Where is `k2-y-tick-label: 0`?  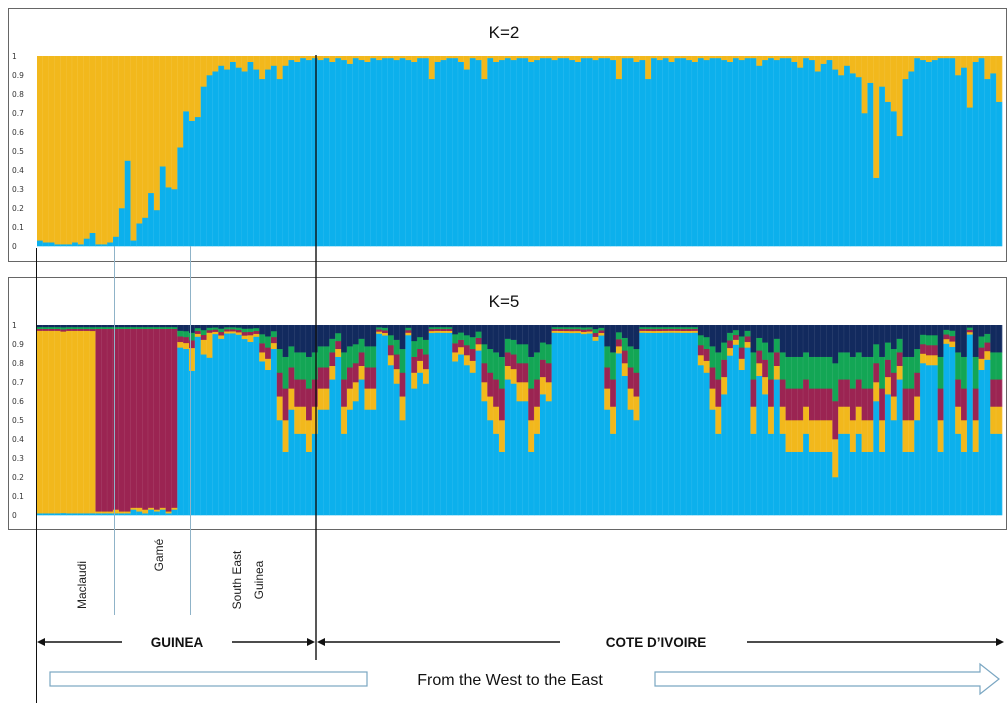
k2-y-tick-label: 0 is located at coordinates (14, 246).